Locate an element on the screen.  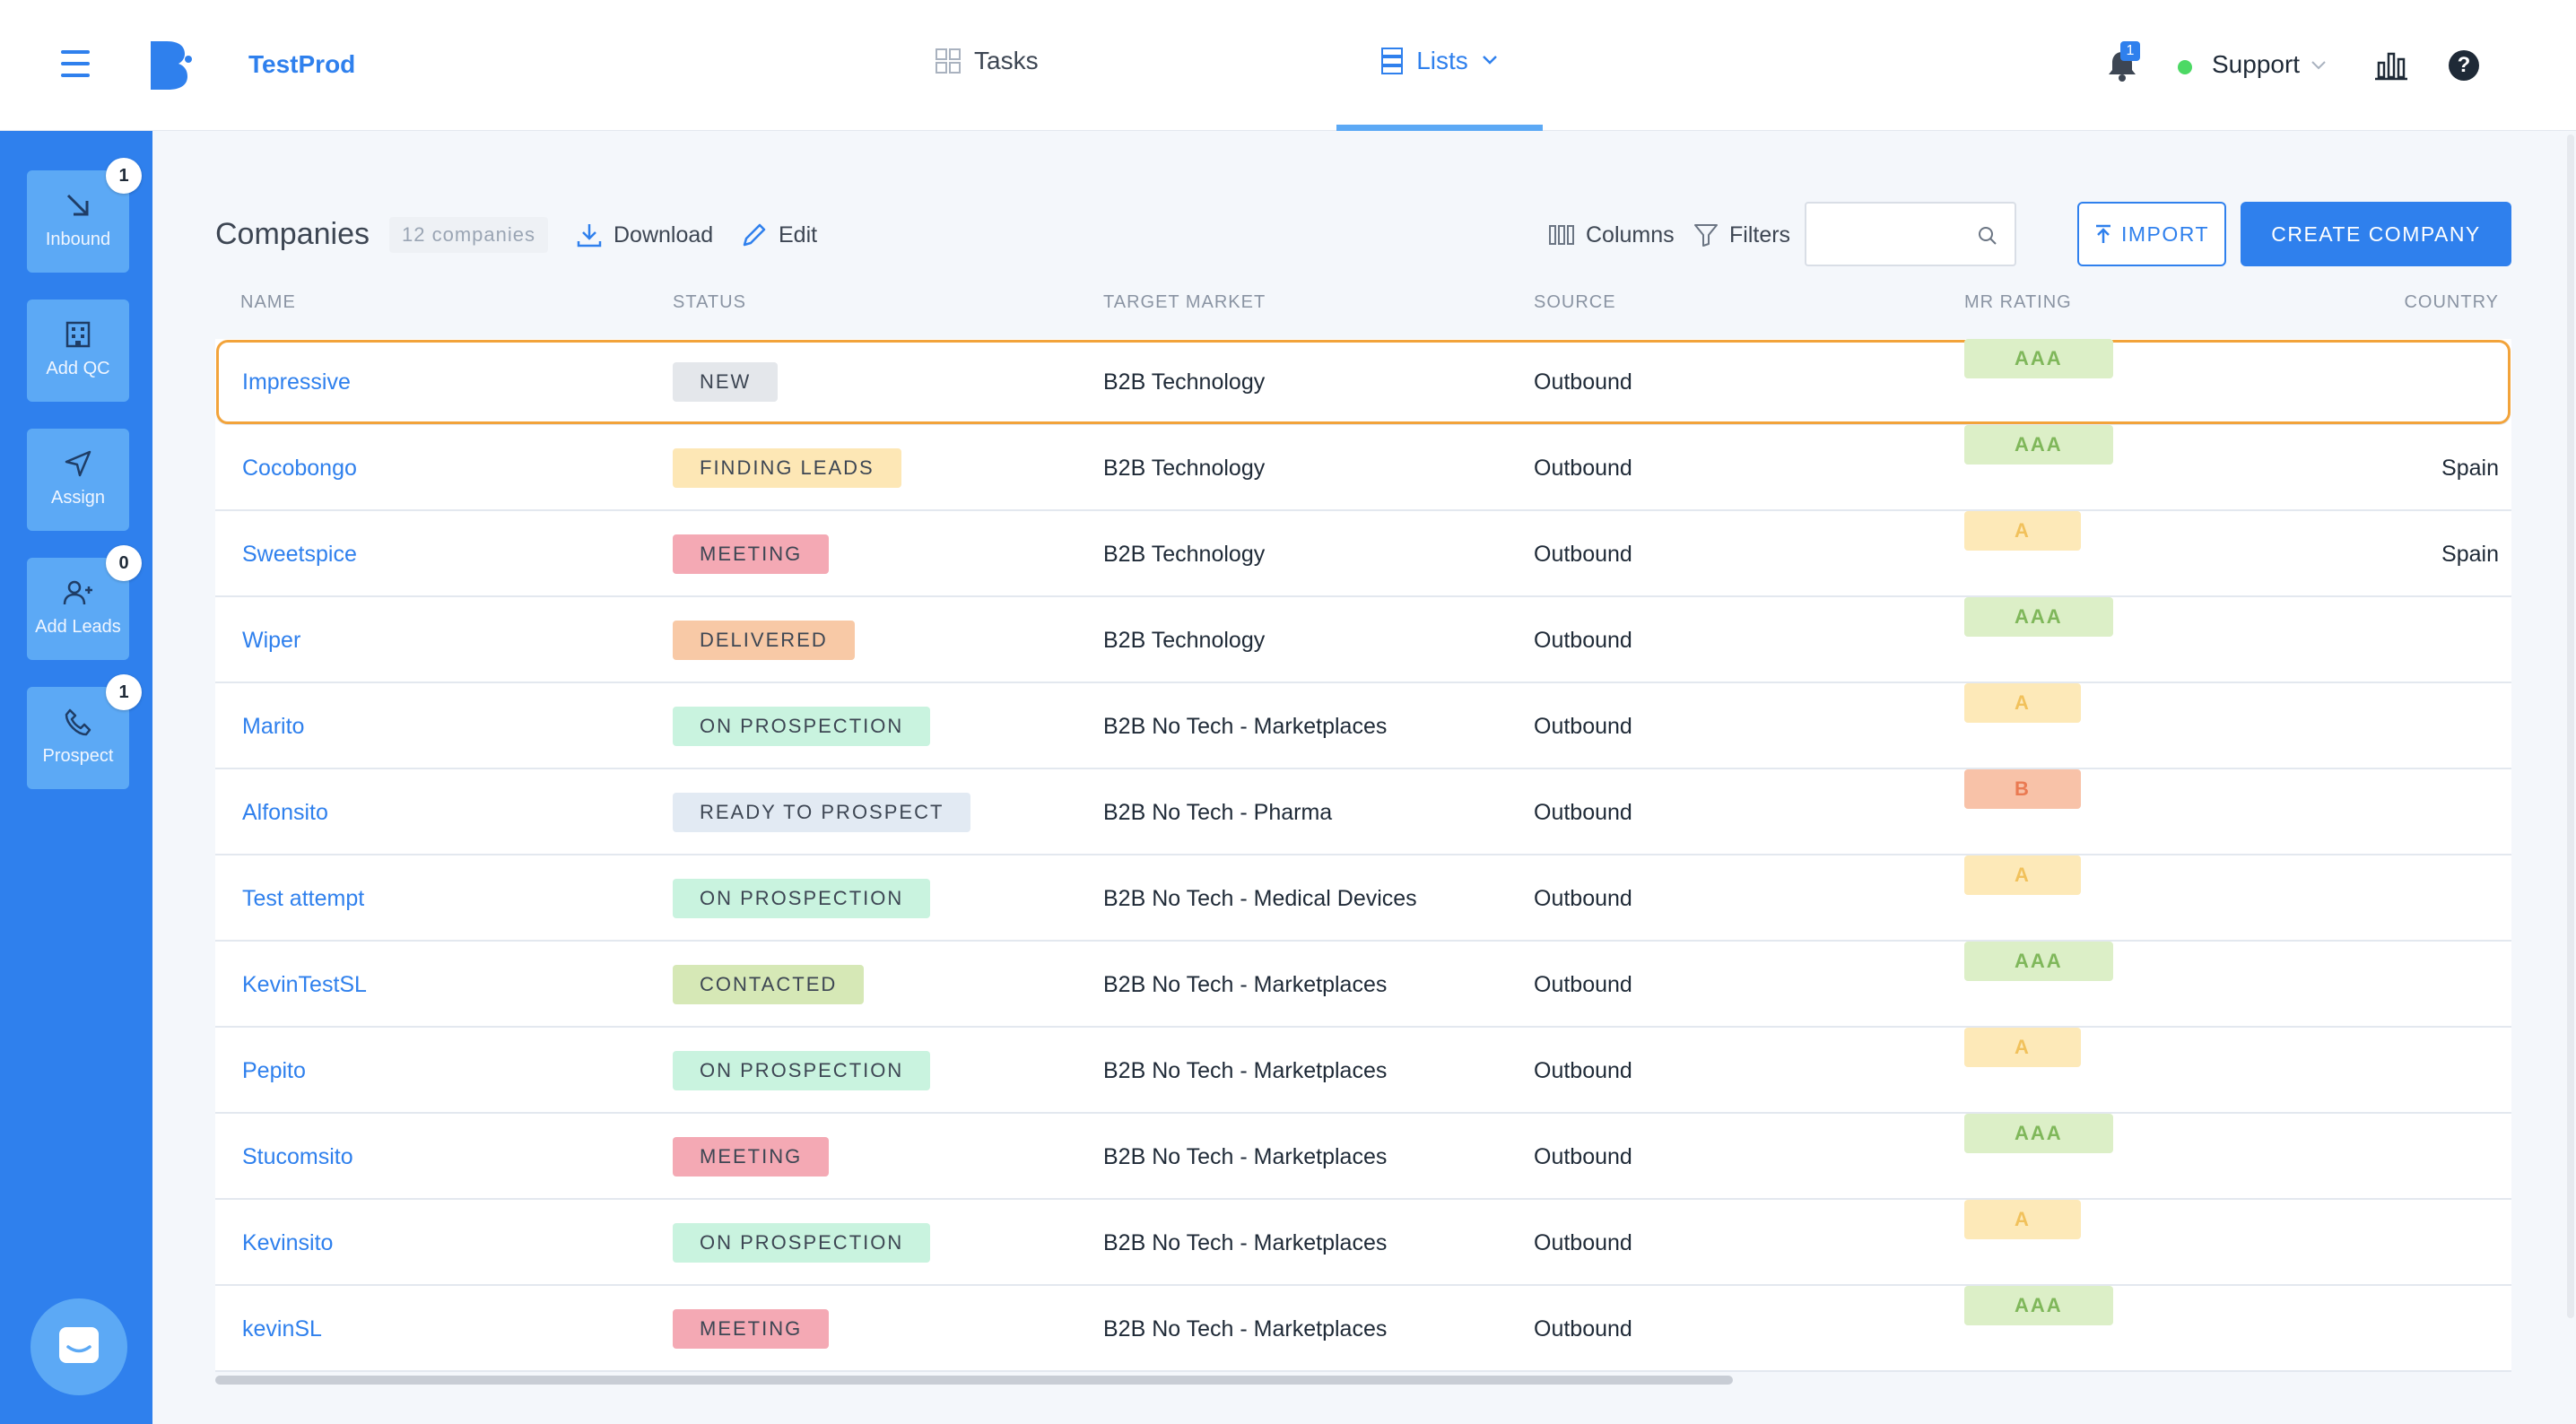
status-badge: CONTACTED is located at coordinates (769, 984).